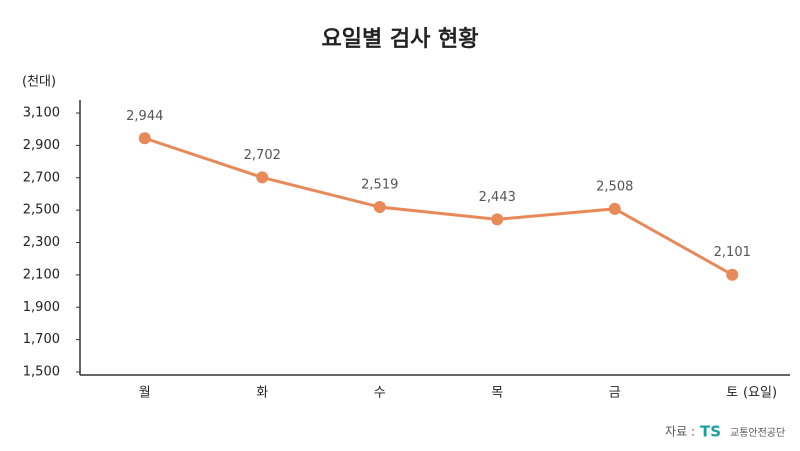  I want to click on y-axis-label: (천대), so click(39, 82).